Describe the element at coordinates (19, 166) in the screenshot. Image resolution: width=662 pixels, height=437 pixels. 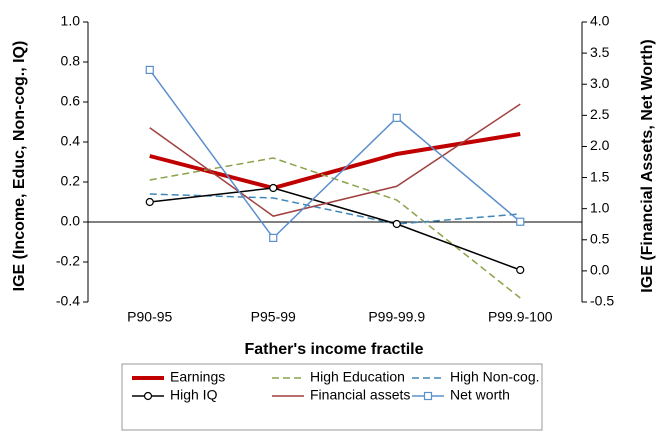
I see `y-axis-title: IGE (Income, Educ, Non-cog., IQ)` at that location.